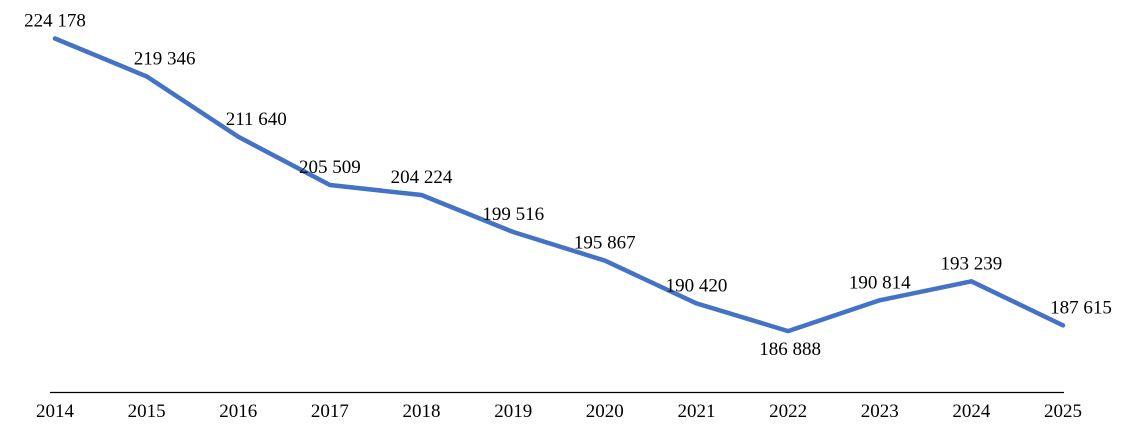 The width and height of the screenshot is (1121, 439). I want to click on x-axis-label: 2022, so click(788, 411).